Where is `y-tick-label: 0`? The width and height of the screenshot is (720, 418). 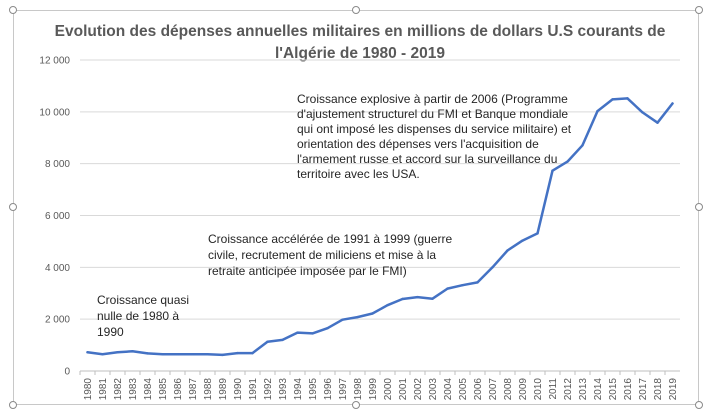
y-tick-label: 0 is located at coordinates (67, 372).